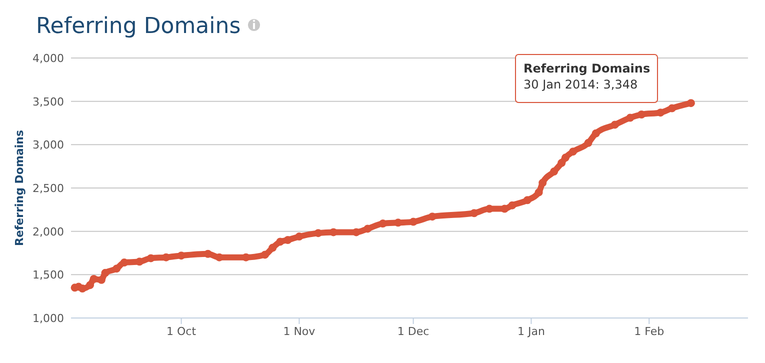  What do you see at coordinates (48, 231) in the screenshot?
I see `y-tick-label: 2,000` at bounding box center [48, 231].